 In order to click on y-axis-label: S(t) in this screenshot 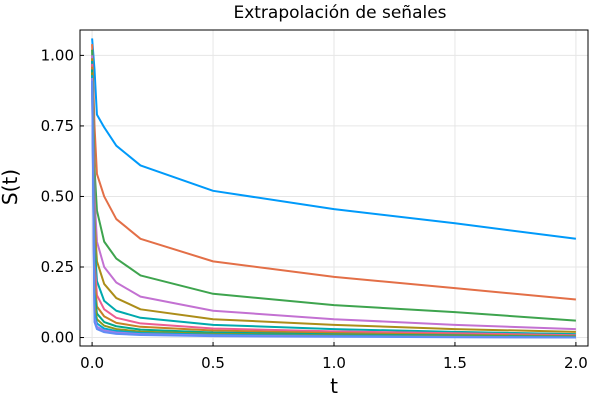, I will do `click(11, 187)`.